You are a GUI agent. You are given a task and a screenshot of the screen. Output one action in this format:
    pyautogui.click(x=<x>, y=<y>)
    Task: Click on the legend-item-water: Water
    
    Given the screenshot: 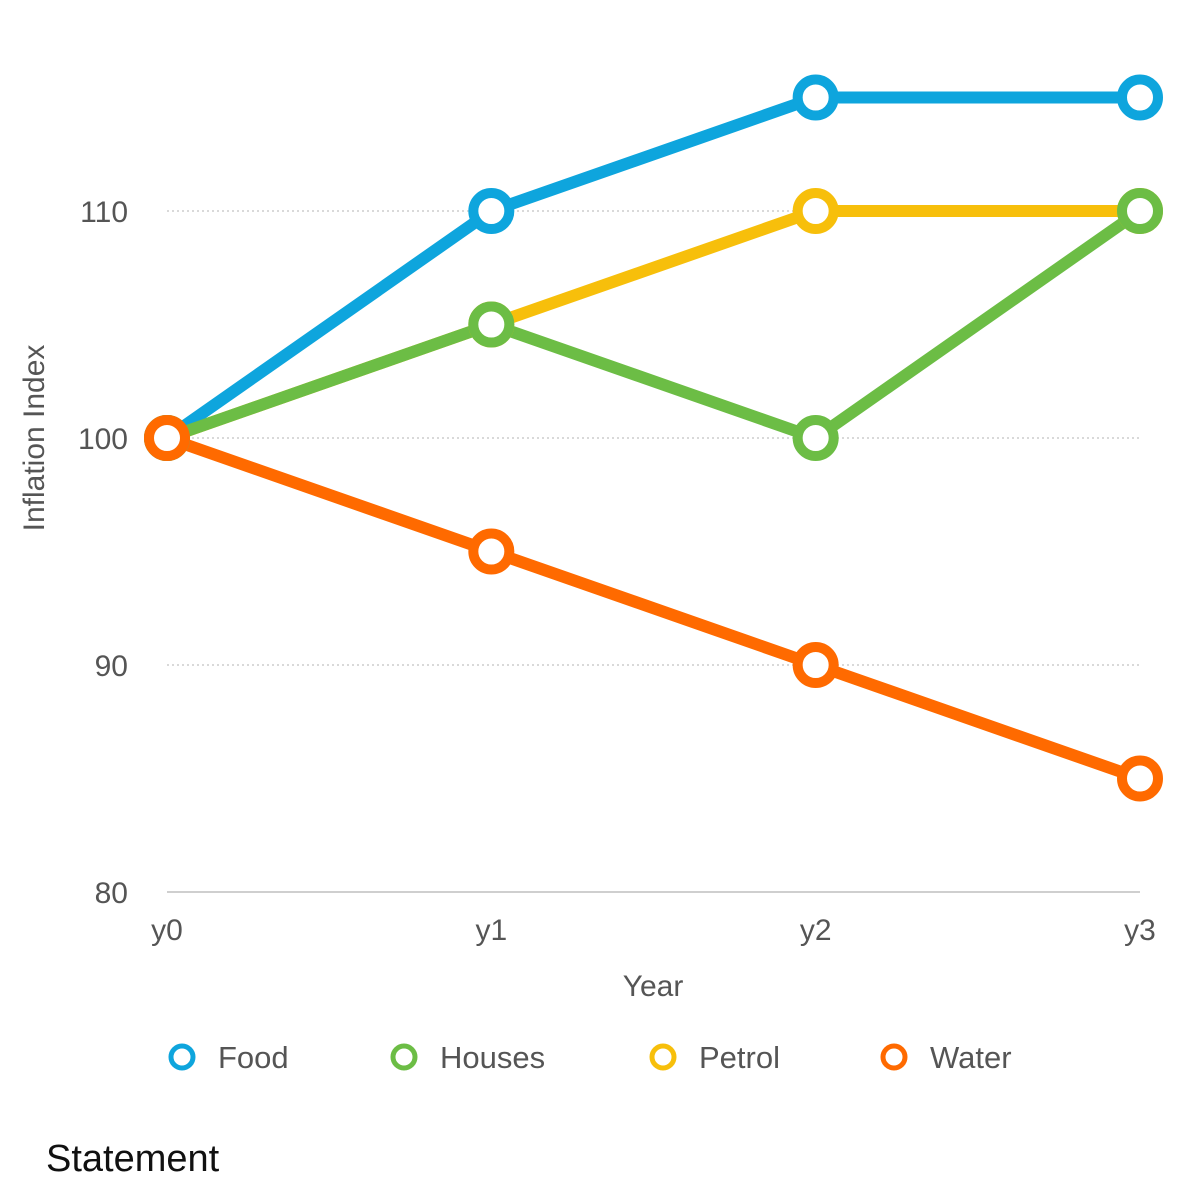 What is the action you would take?
    pyautogui.click(x=946, y=1057)
    